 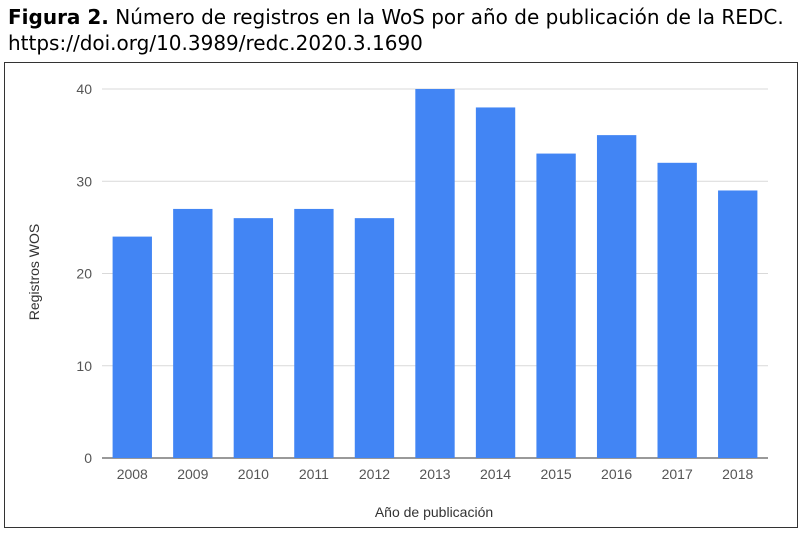 What do you see at coordinates (616, 474) in the screenshot?
I see `x-tick-label: 2016` at bounding box center [616, 474].